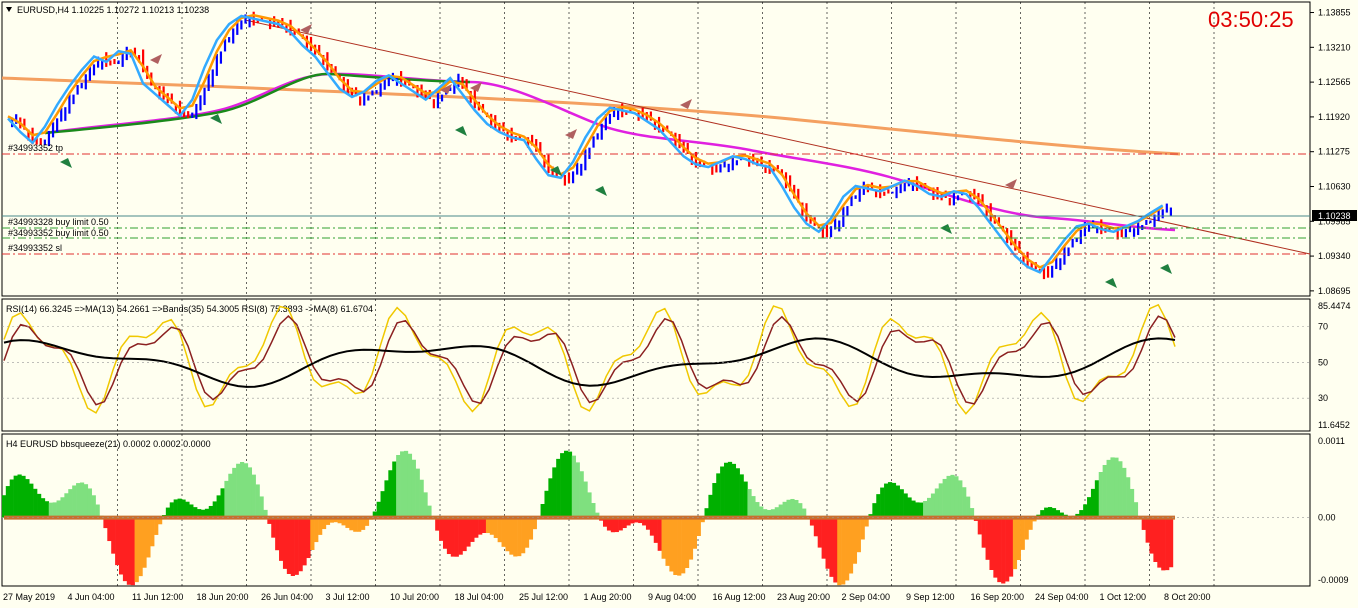 The height and width of the screenshot is (608, 1358). Describe the element at coordinates (35, 248) in the screenshot. I see `order-sl-label: #34993352 sl` at that location.